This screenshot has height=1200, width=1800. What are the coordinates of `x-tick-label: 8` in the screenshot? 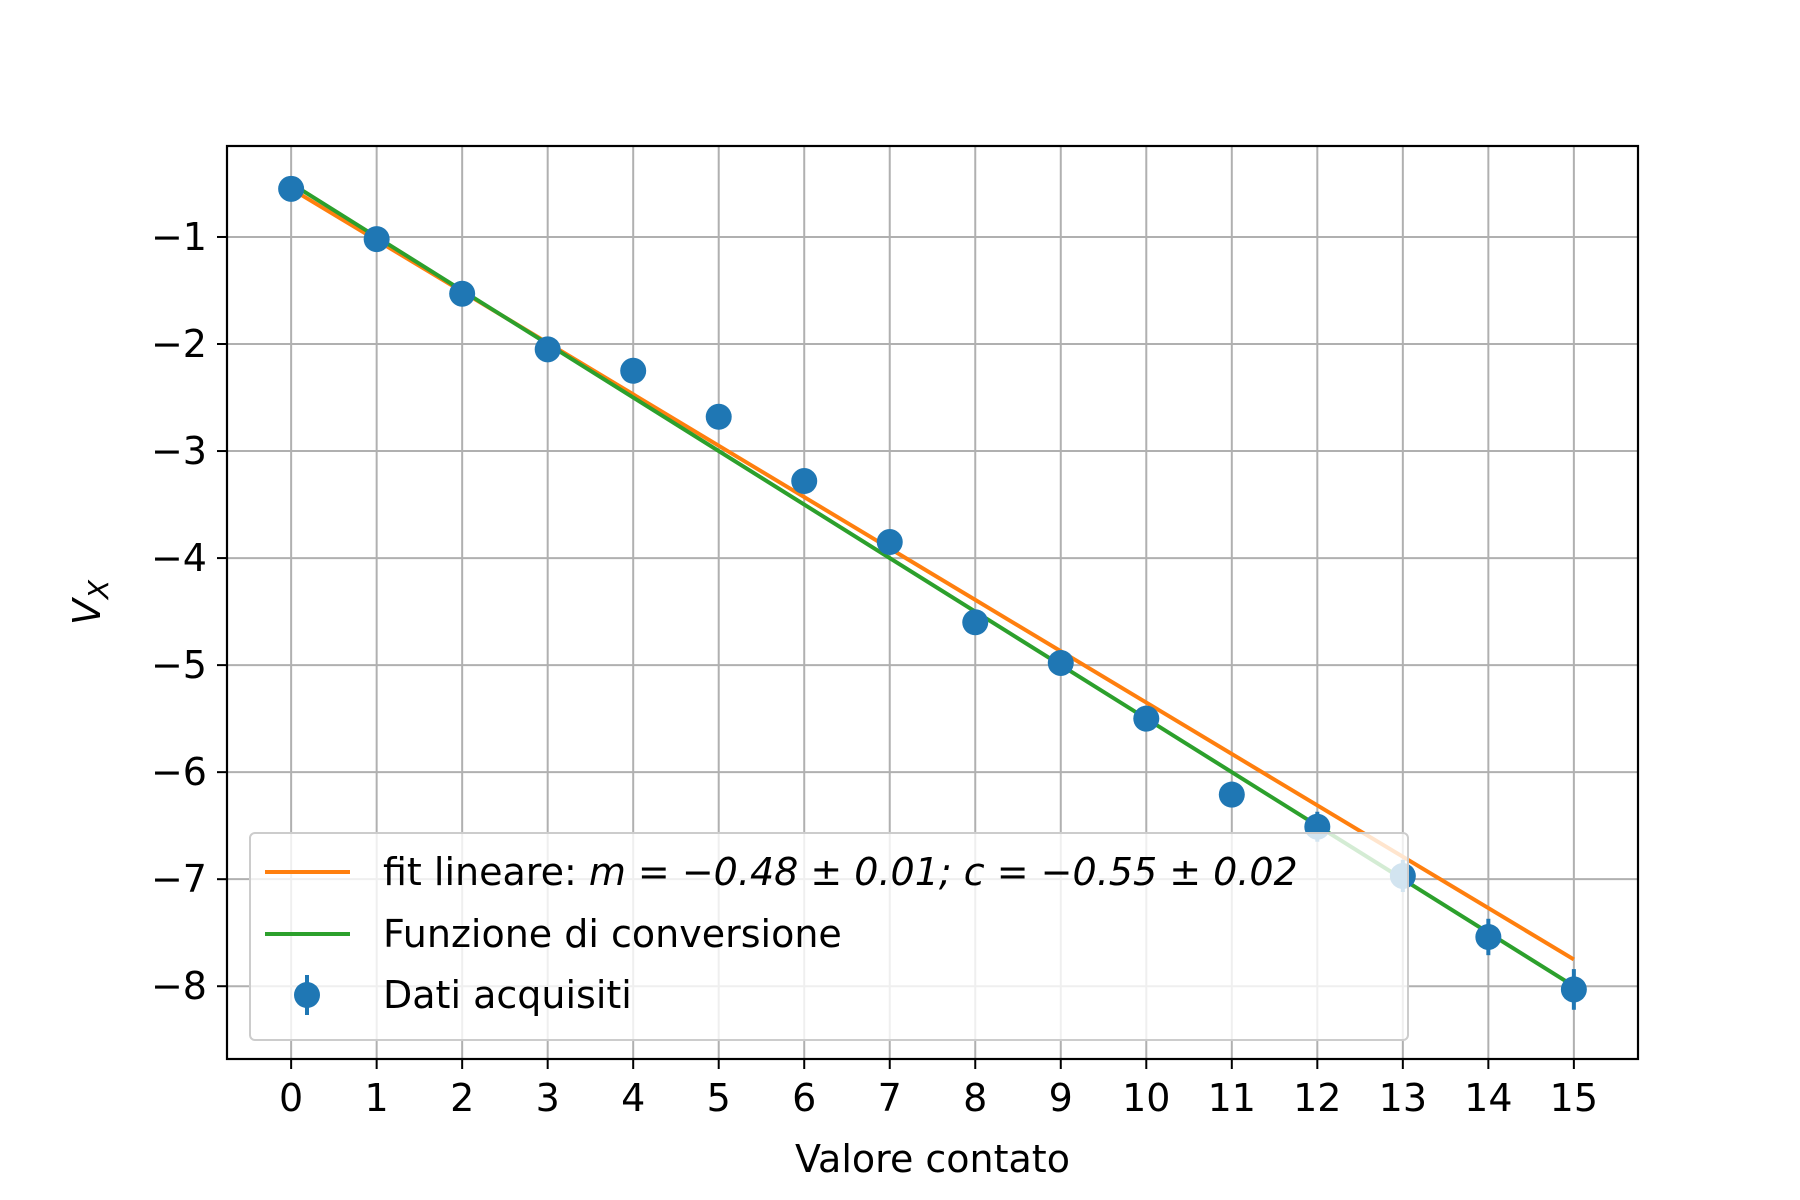 It's located at (975, 1098).